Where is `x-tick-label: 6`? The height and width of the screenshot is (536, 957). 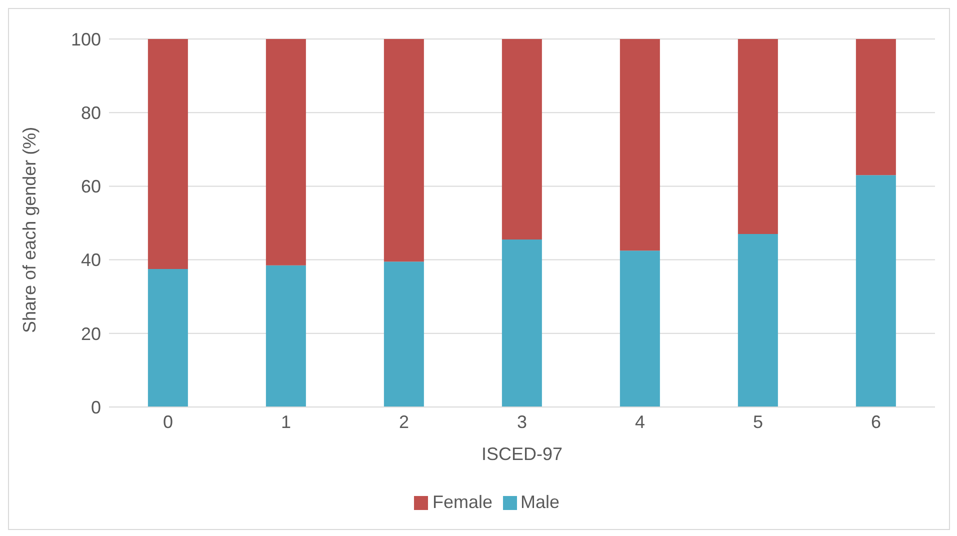 x-tick-label: 6 is located at coordinates (876, 422).